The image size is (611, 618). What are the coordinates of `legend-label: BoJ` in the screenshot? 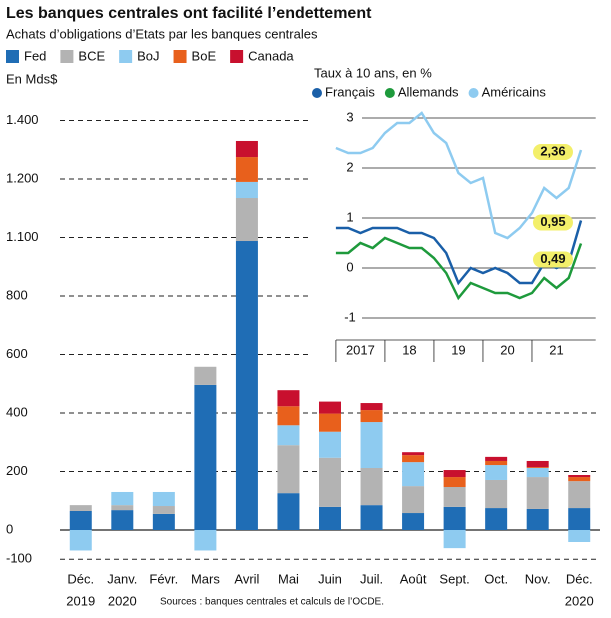 It's located at (148, 55).